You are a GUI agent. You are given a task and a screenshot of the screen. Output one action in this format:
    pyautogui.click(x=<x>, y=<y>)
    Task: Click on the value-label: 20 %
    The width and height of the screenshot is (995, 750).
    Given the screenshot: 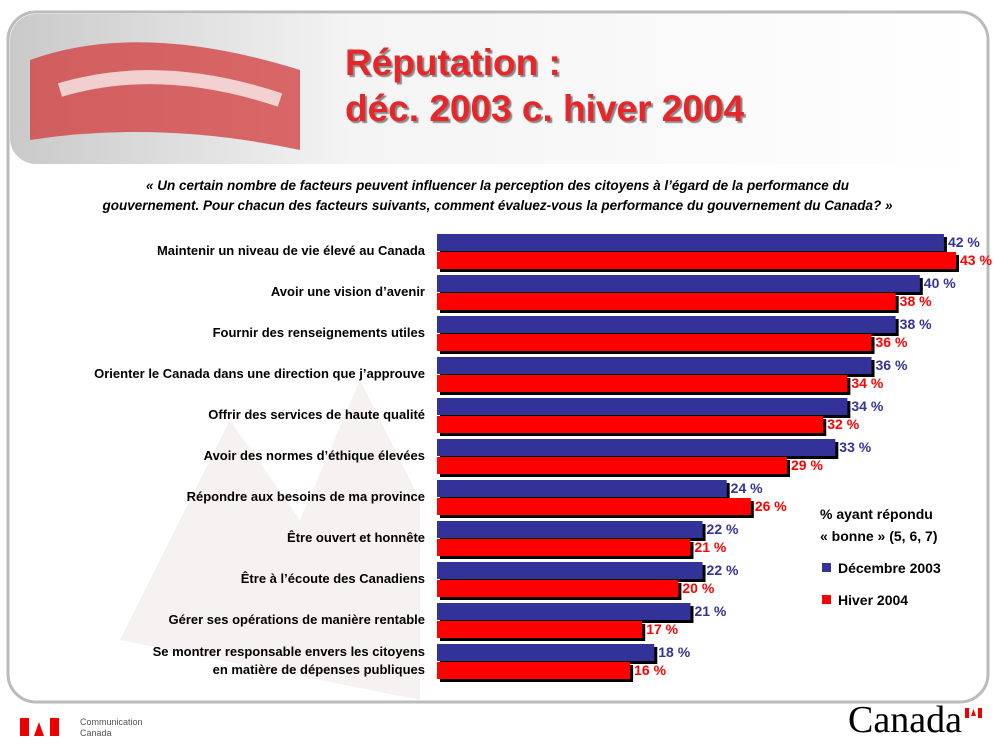 What is the action you would take?
    pyautogui.click(x=698, y=588)
    